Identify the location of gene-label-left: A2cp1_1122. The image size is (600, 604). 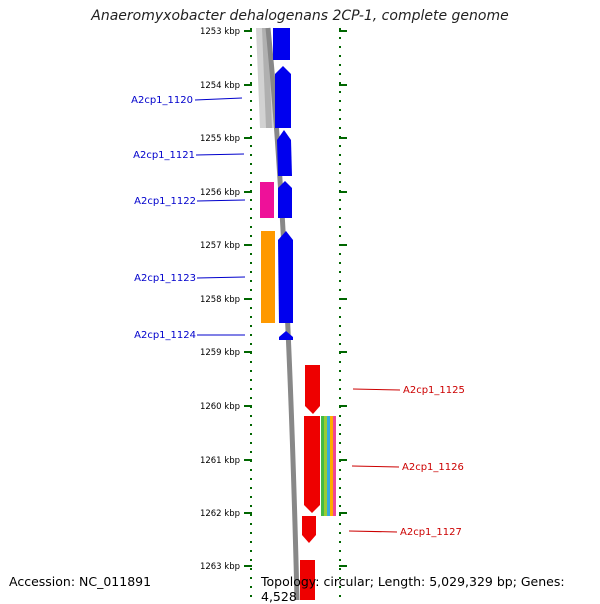
(165, 201).